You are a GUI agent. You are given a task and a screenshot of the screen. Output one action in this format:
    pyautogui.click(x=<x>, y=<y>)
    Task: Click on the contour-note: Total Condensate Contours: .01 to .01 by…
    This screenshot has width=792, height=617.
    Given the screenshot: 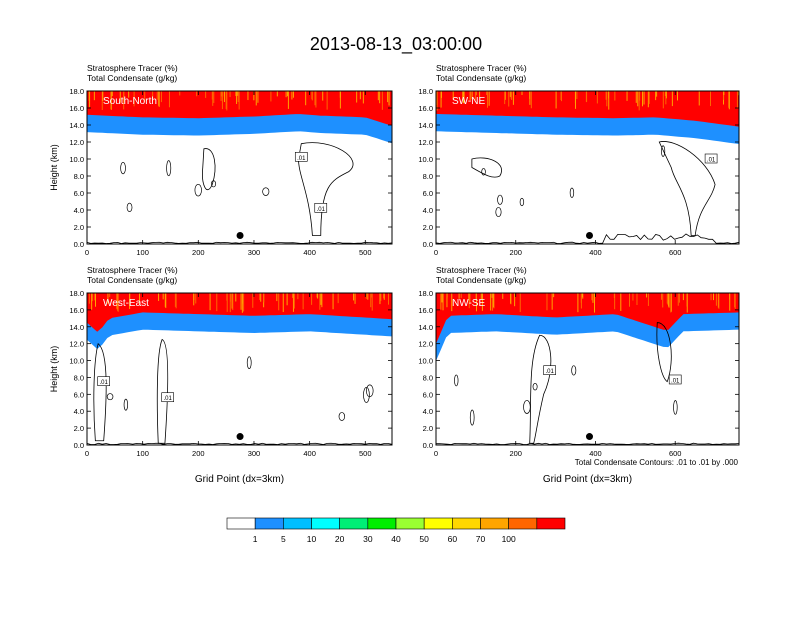 What is the action you would take?
    pyautogui.click(x=657, y=462)
    